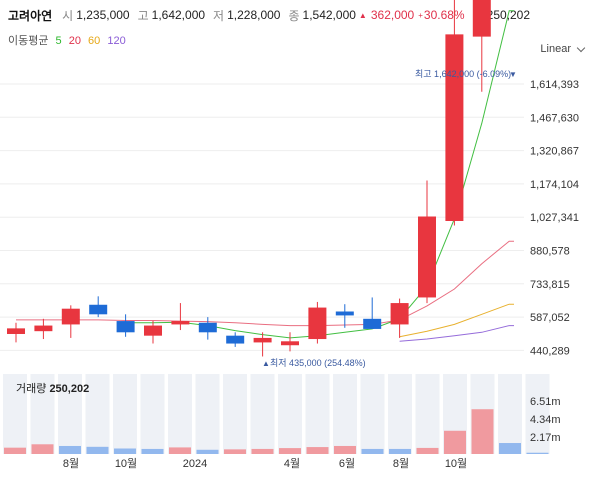 The width and height of the screenshot is (600, 484). What do you see at coordinates (294, 15) in the screenshot?
I see `close-label: 종` at bounding box center [294, 15].